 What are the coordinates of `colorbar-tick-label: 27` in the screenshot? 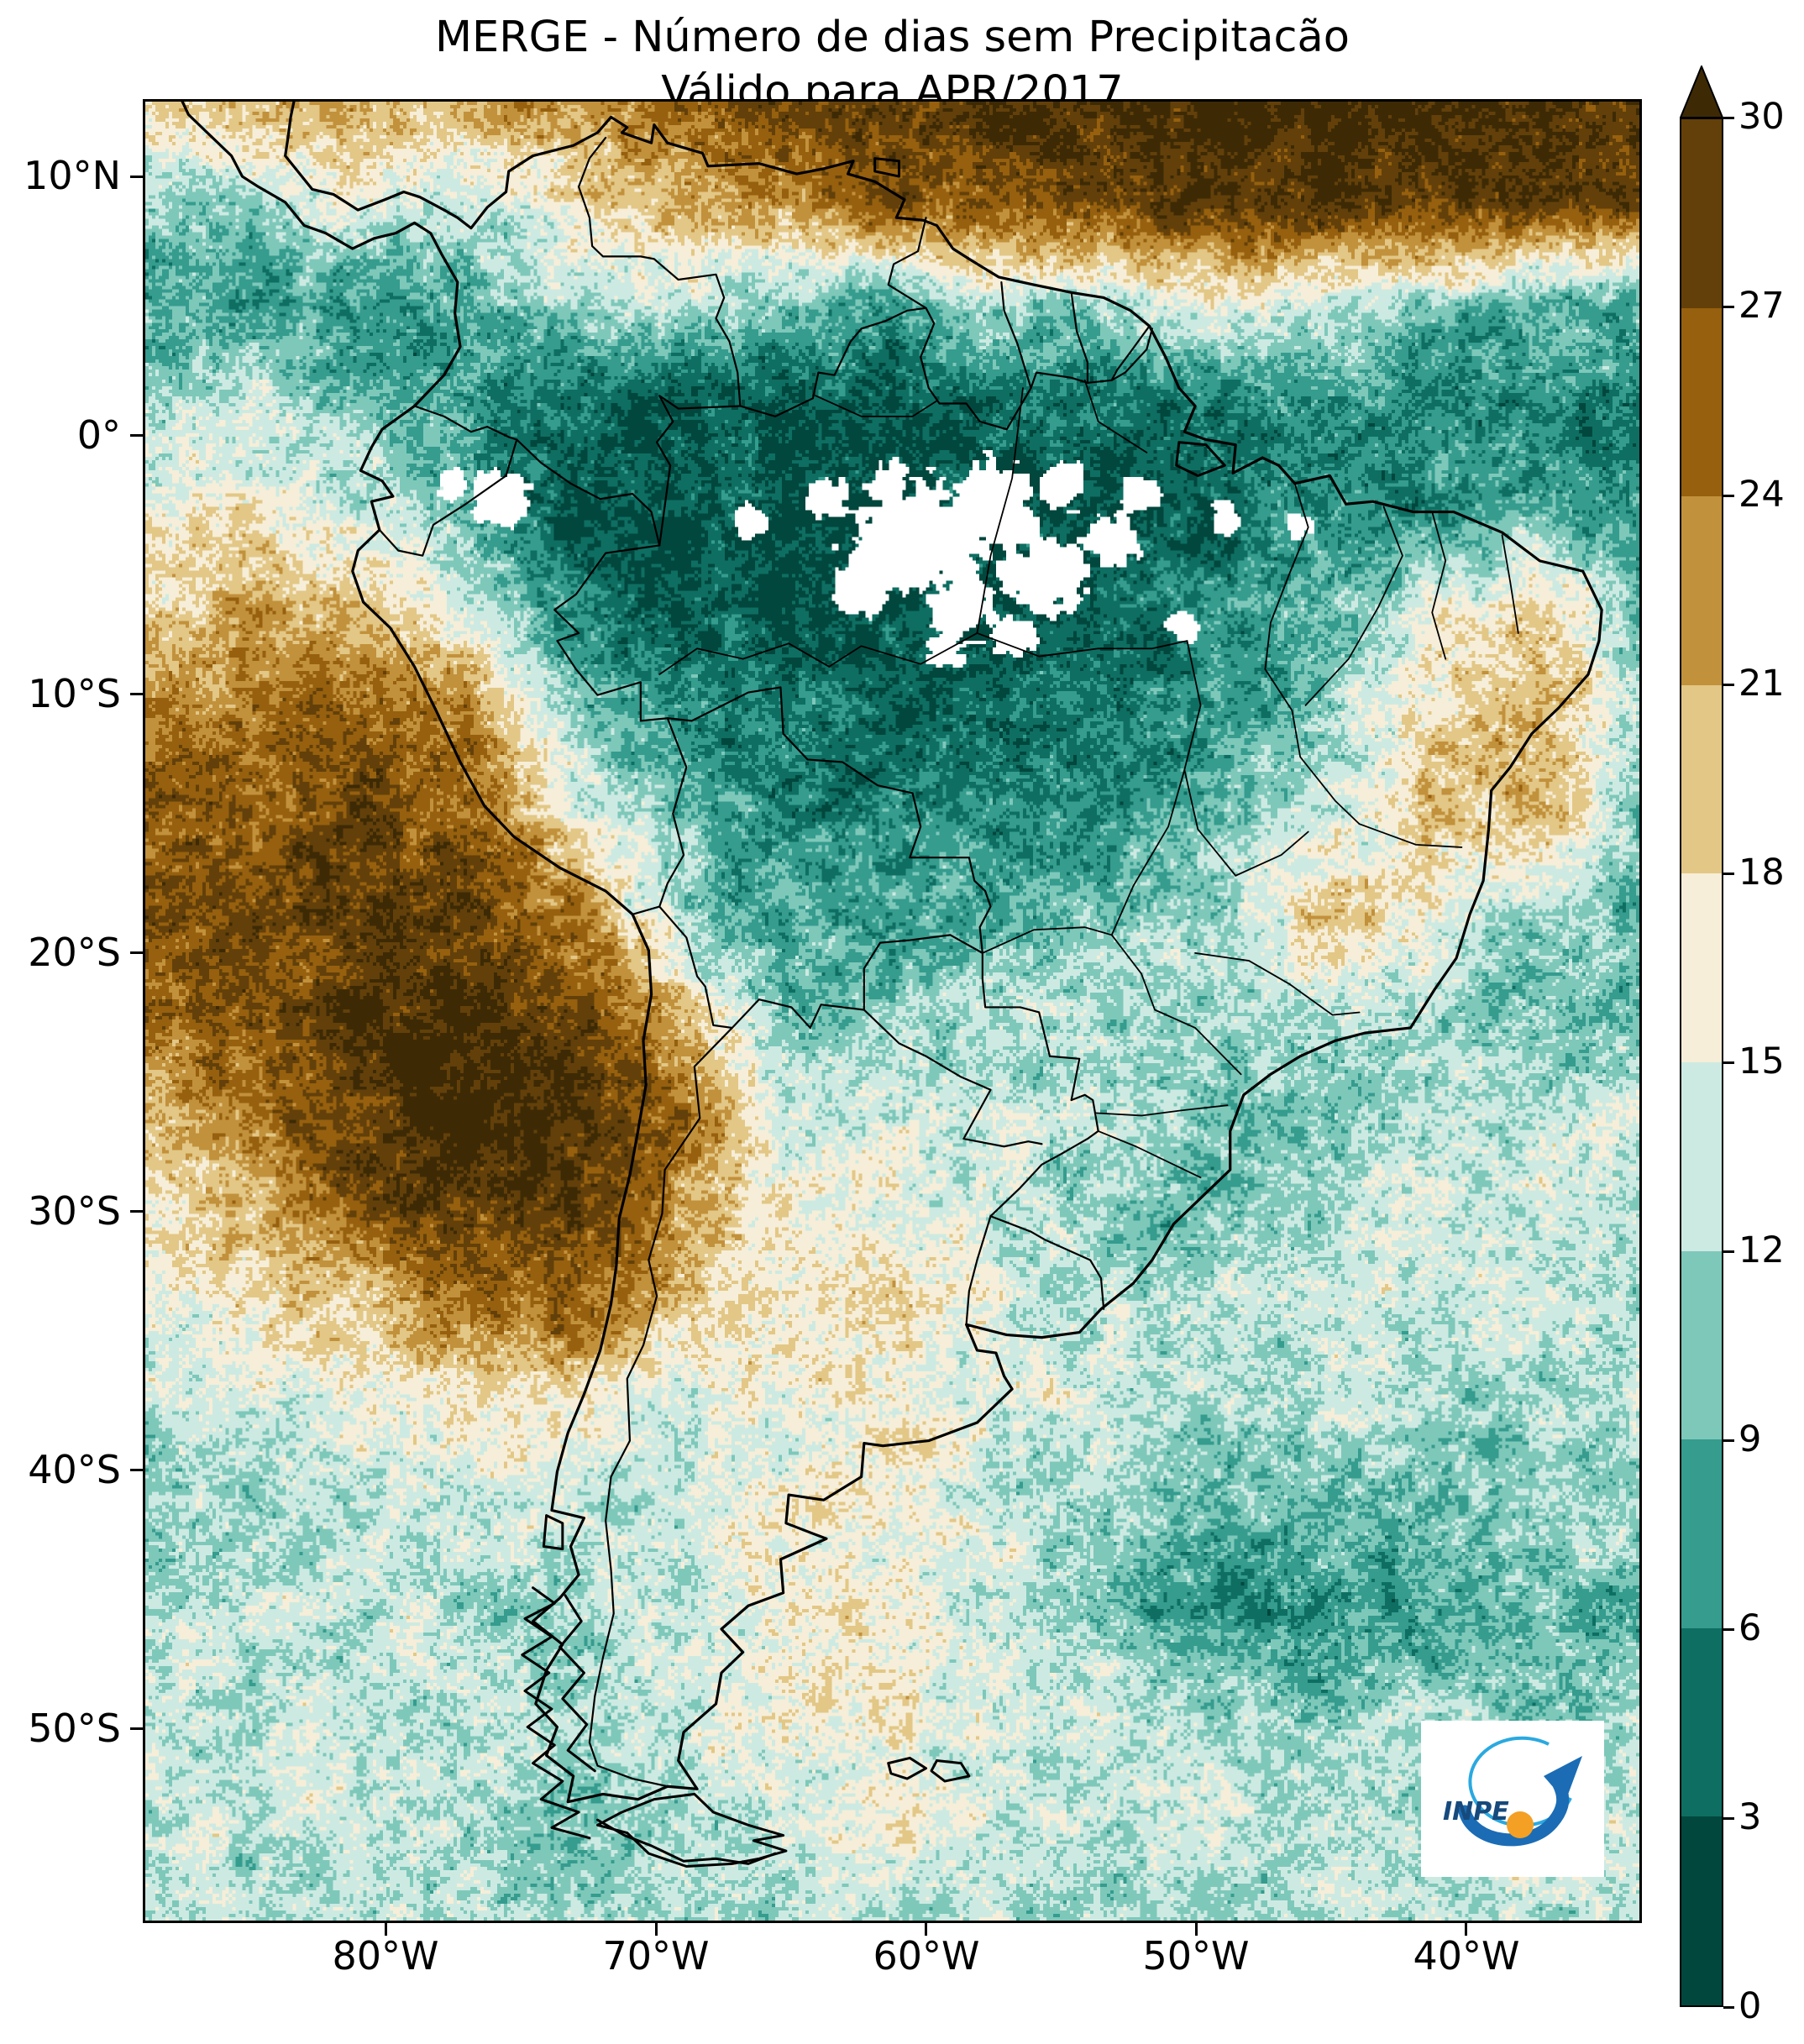 It's located at (1761, 306).